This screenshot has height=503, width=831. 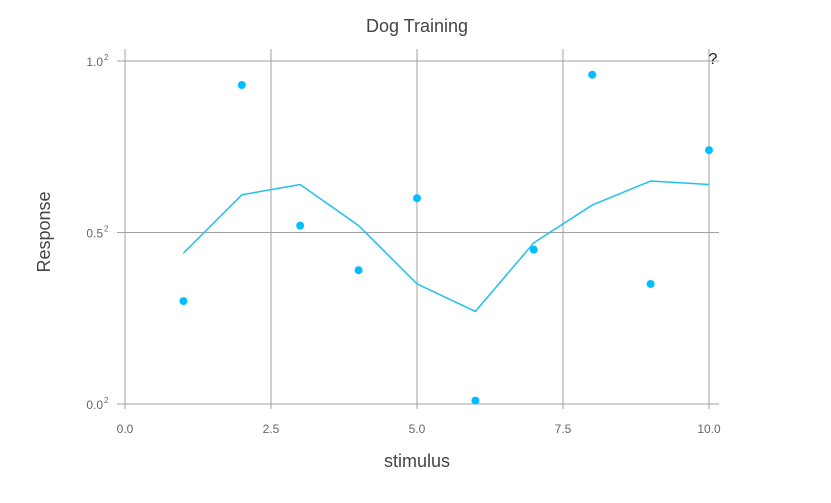 I want to click on y-tick-label: 1.0, so click(x=94, y=62).